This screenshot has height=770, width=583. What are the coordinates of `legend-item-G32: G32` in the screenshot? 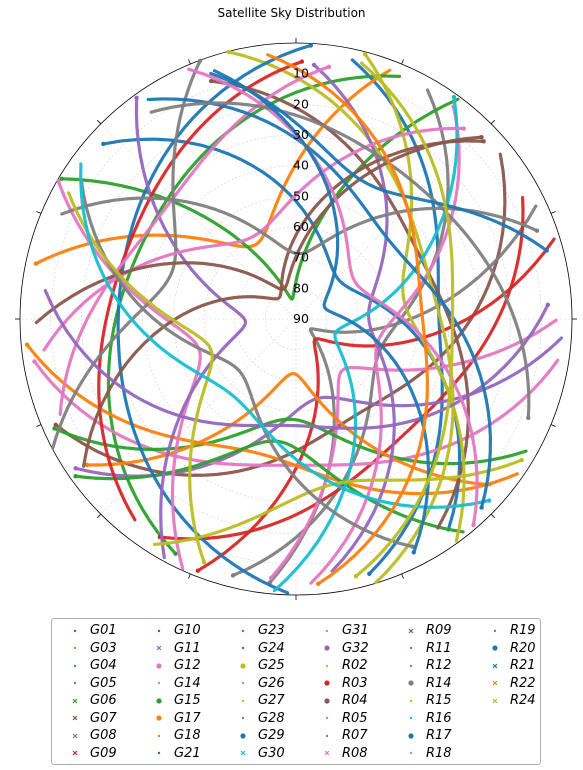 It's located at (354, 649).